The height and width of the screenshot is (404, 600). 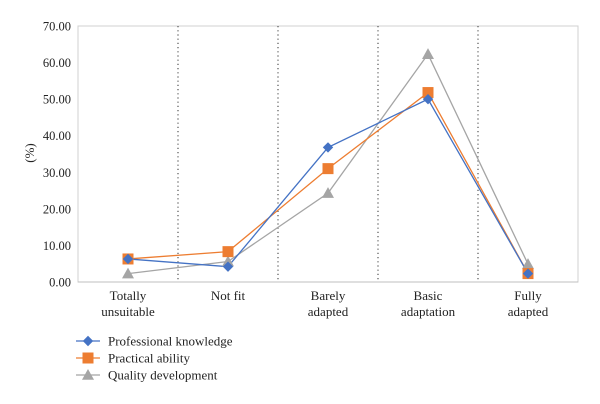 What do you see at coordinates (29, 153) in the screenshot?
I see `y-axis-title: (%)` at bounding box center [29, 153].